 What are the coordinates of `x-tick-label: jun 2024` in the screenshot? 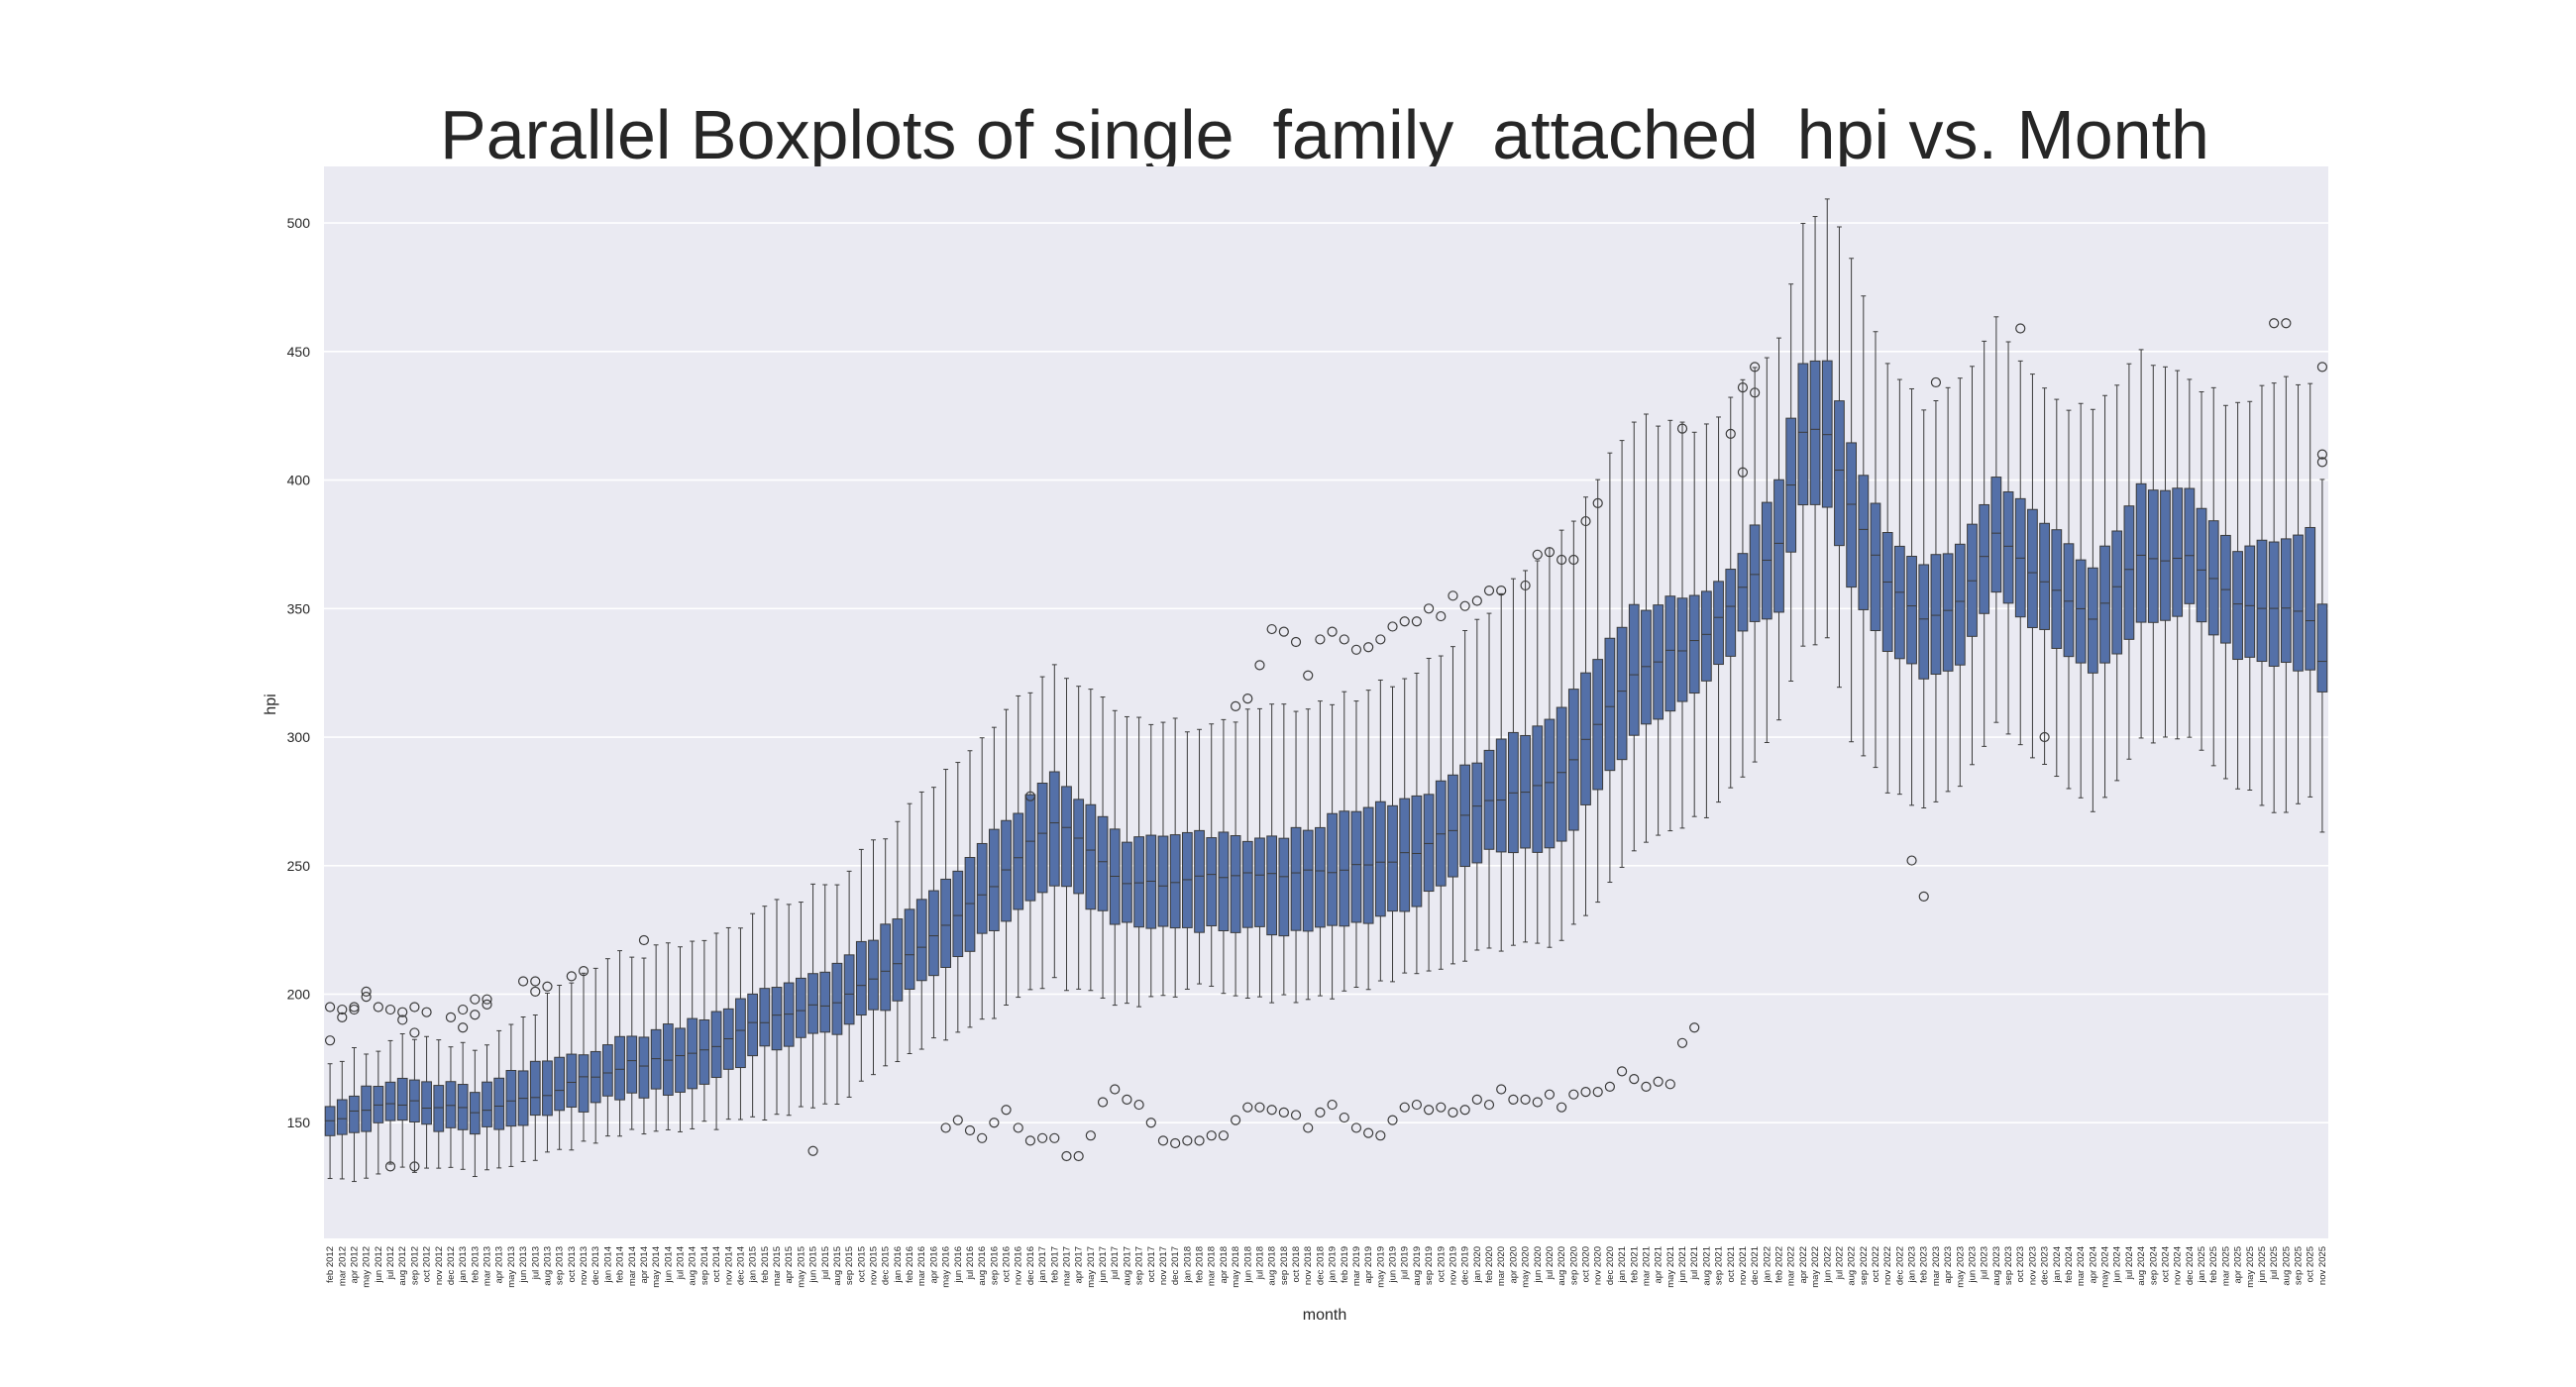 It's located at (2117, 1264).